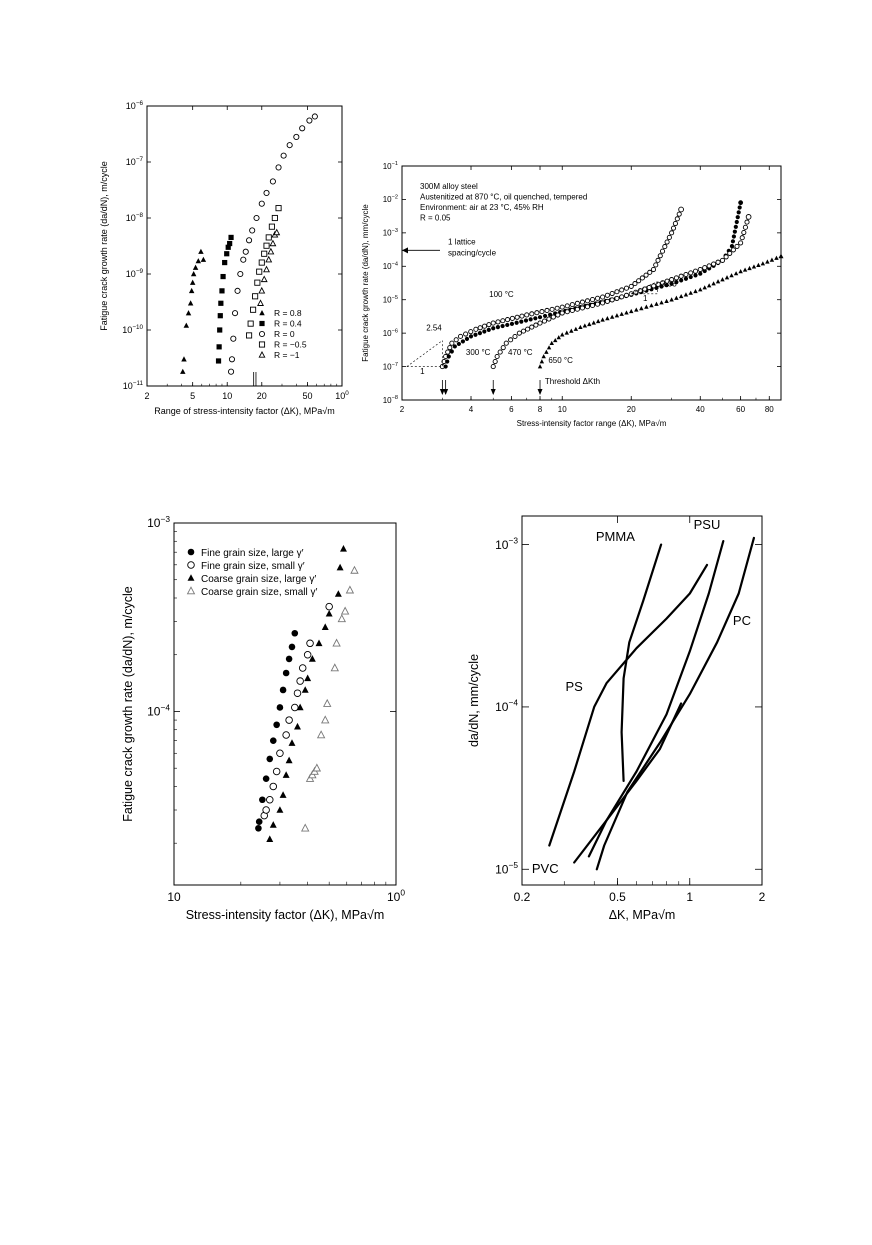 Image resolution: width=872 pixels, height=1245 pixels. I want to click on label-470c: 470 °C, so click(520, 352).